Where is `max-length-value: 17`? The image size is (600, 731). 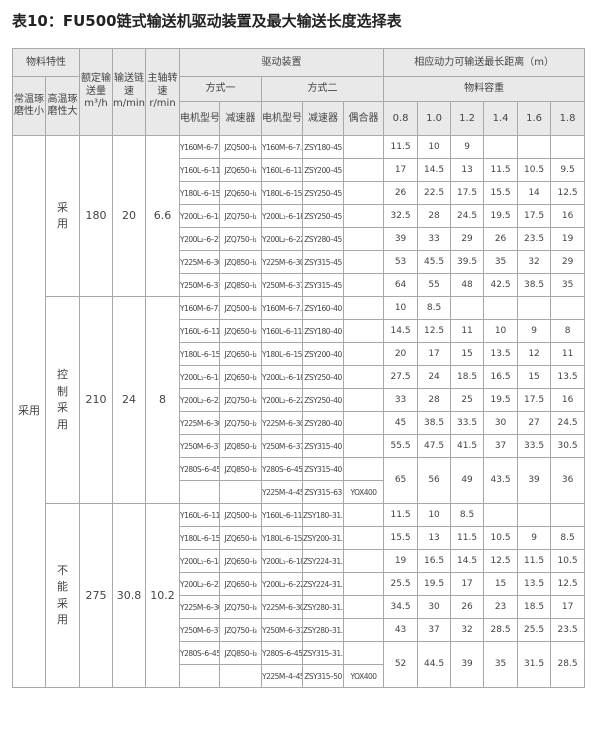 max-length-value: 17 is located at coordinates (568, 607).